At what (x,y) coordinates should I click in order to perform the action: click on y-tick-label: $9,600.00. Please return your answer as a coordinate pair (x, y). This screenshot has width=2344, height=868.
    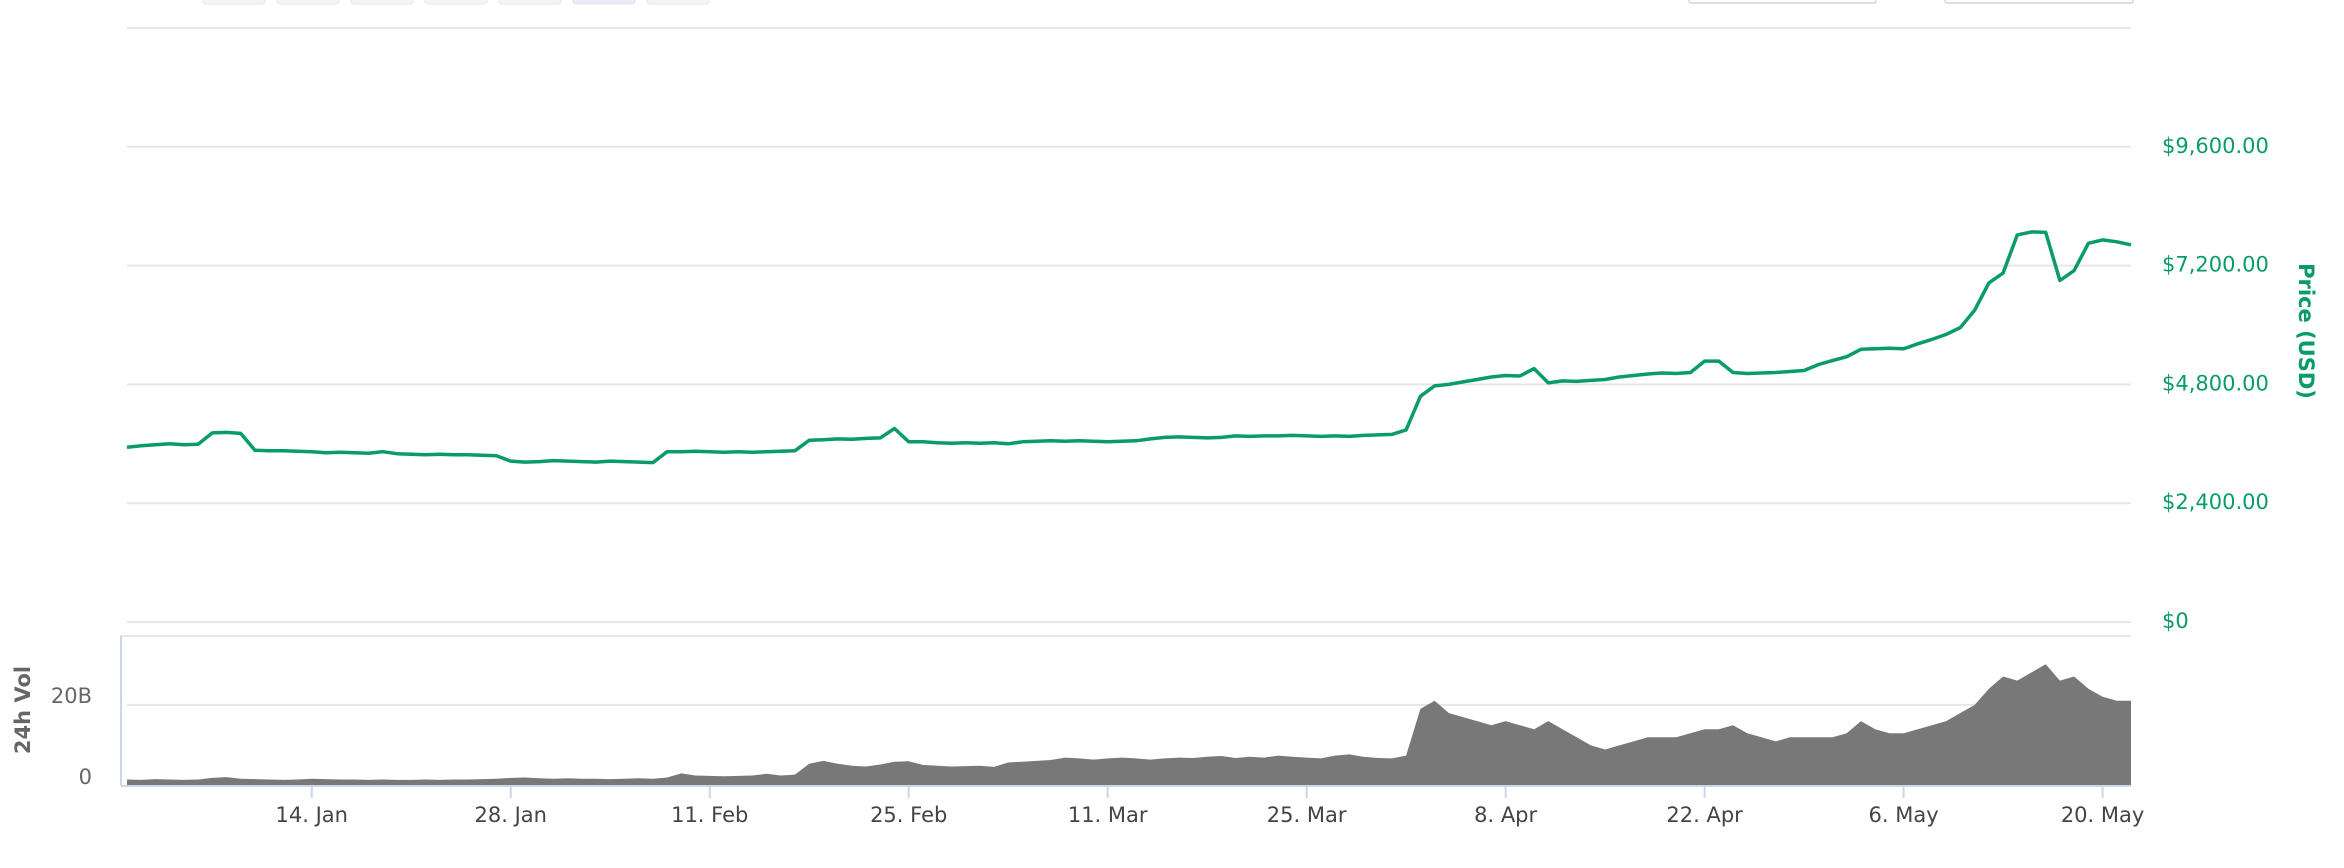
    Looking at the image, I should click on (2215, 146).